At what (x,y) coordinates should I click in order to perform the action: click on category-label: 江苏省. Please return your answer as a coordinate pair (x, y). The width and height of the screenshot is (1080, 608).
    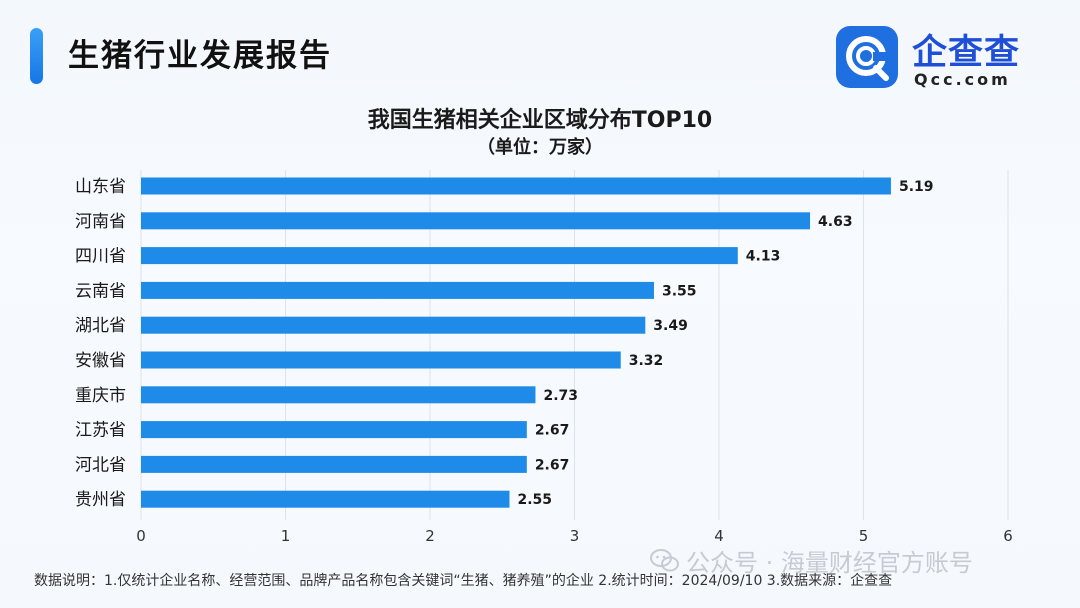
    Looking at the image, I should click on (100, 431).